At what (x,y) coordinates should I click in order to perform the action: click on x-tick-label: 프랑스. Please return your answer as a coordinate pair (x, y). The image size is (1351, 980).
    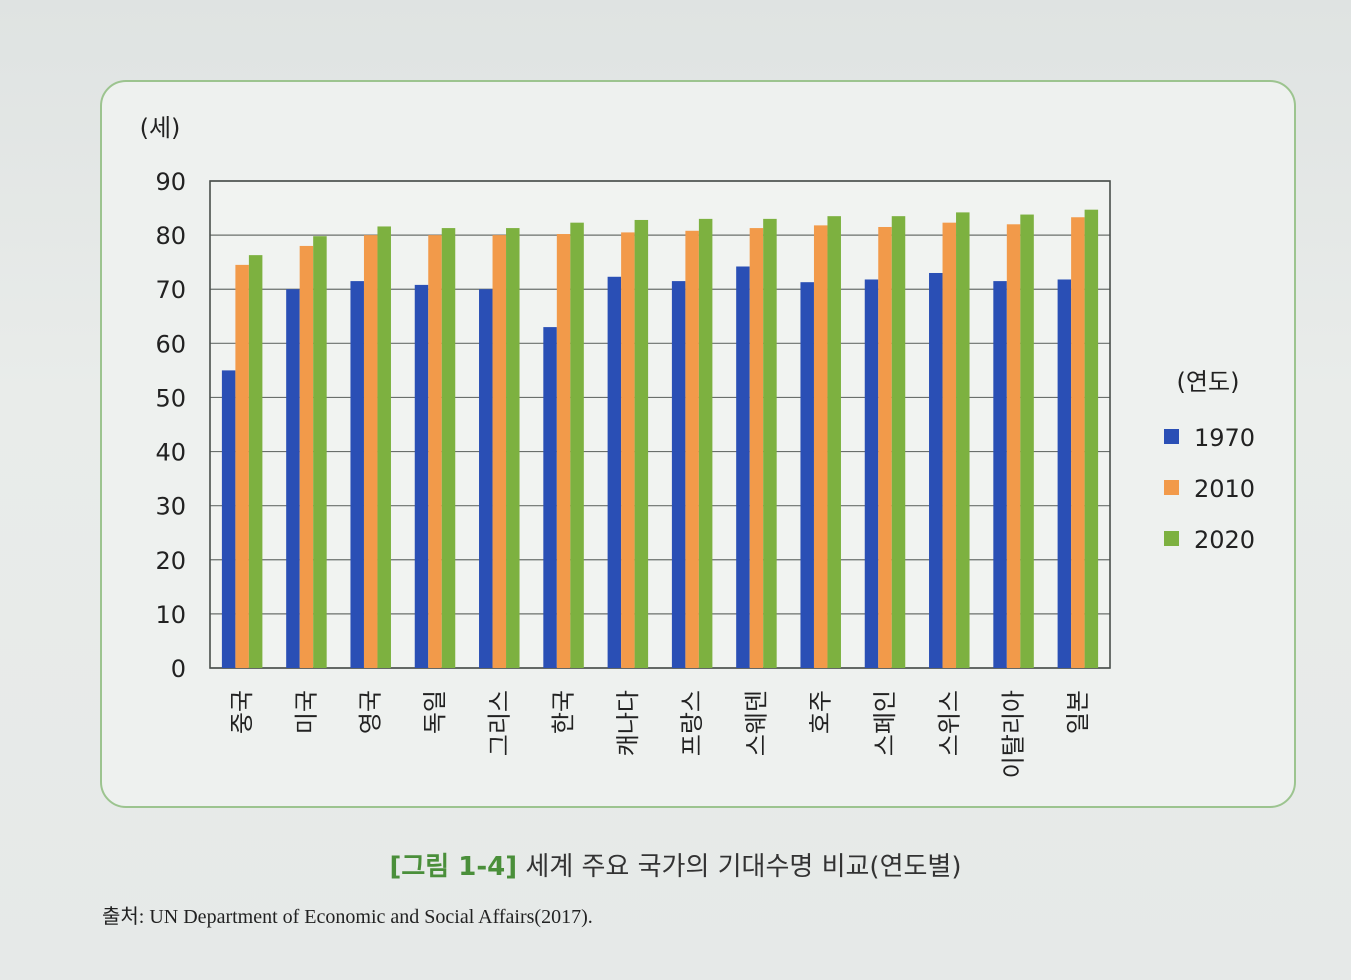
    Looking at the image, I should click on (692, 723).